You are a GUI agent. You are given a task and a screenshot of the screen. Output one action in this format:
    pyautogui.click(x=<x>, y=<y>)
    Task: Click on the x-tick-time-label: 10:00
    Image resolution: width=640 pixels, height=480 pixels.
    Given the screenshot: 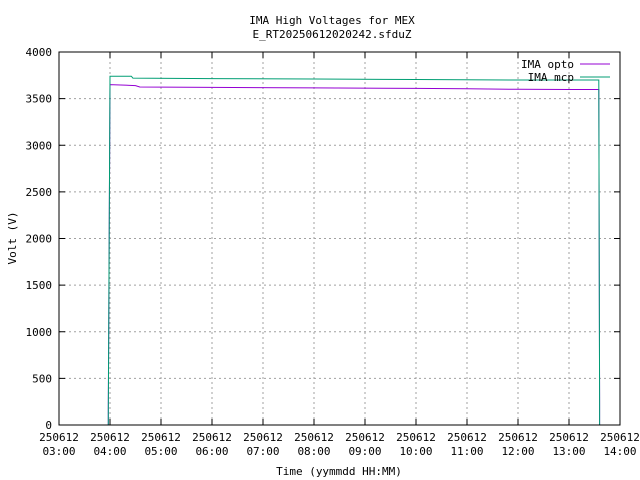 What is the action you would take?
    pyautogui.click(x=415, y=451)
    